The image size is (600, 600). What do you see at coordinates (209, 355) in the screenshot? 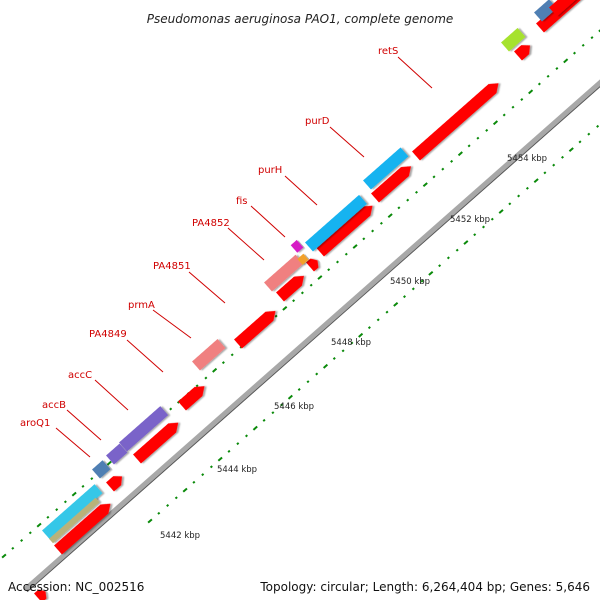
I see `feature-pink` at bounding box center [209, 355].